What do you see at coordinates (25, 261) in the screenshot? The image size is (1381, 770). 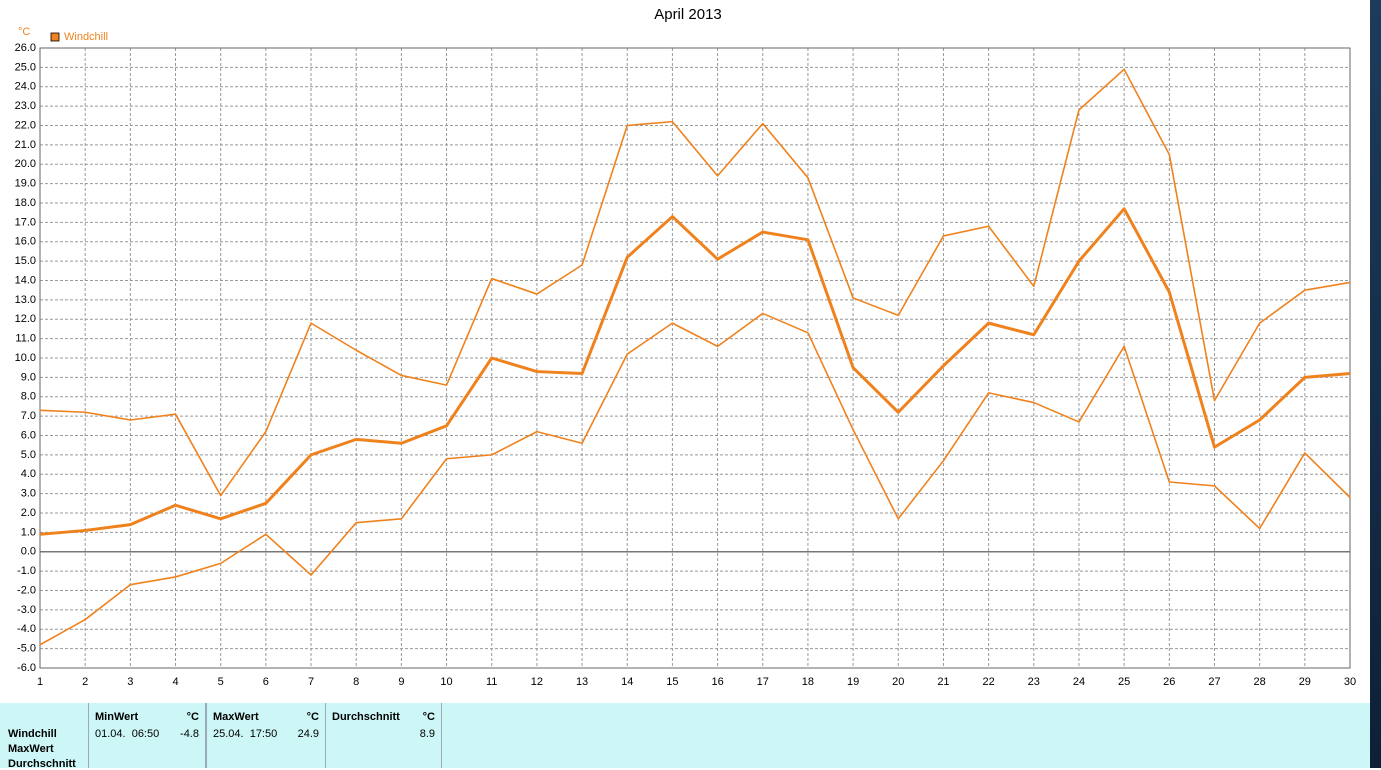 I see `y-tick-label: 15.0` at bounding box center [25, 261].